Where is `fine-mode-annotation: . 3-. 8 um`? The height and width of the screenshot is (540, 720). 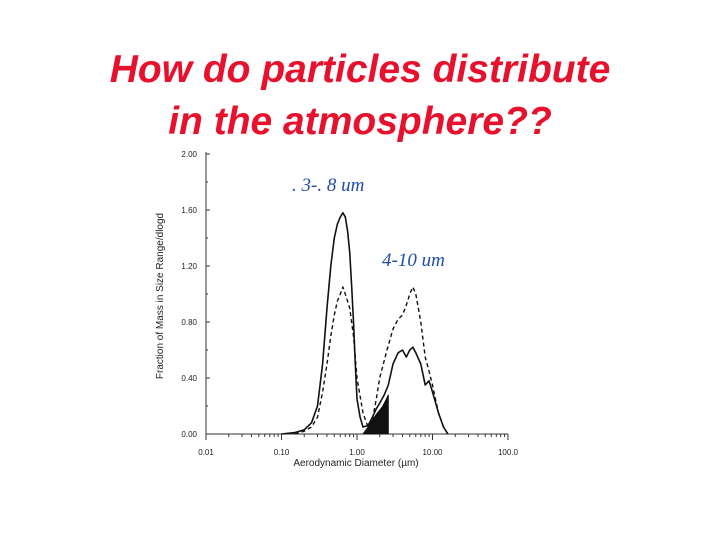 fine-mode-annotation: . 3-. 8 um is located at coordinates (328, 185).